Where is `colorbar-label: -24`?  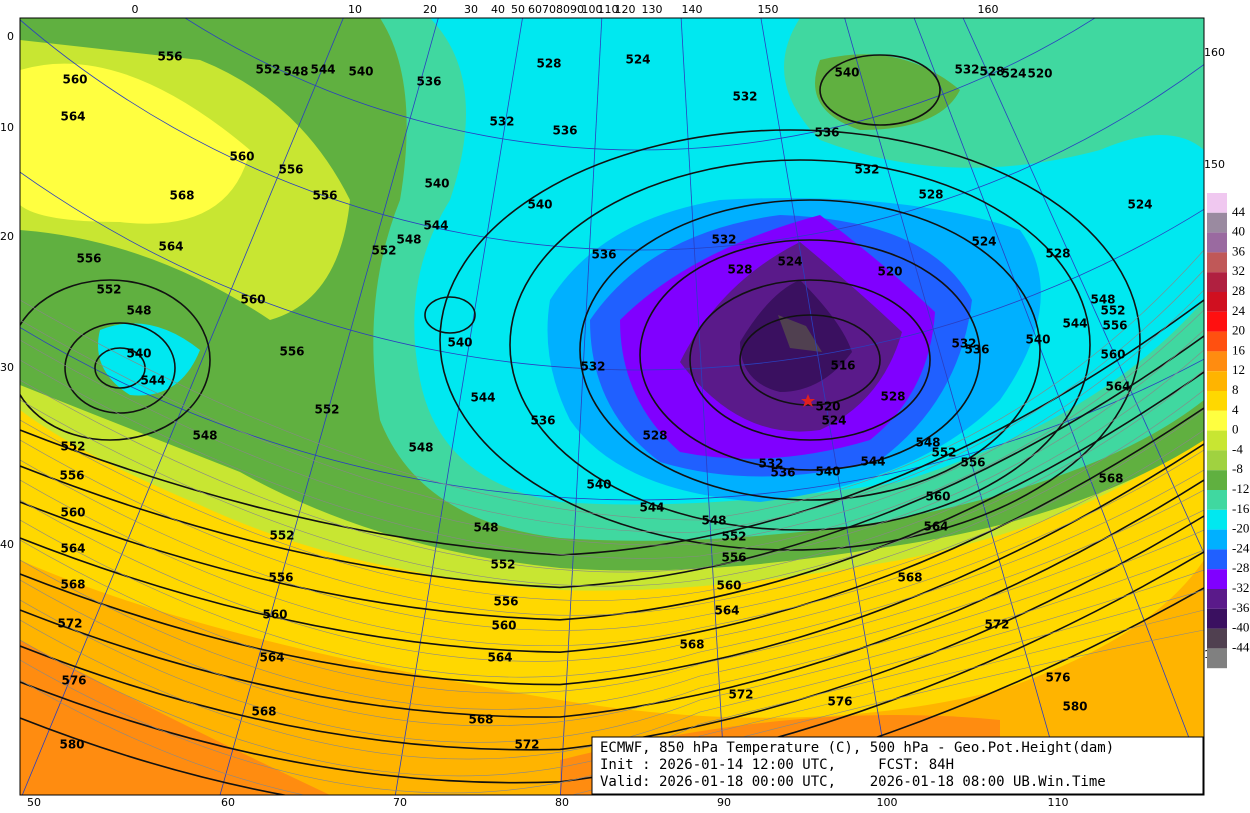
colorbar-label: -24 is located at coordinates (1241, 547).